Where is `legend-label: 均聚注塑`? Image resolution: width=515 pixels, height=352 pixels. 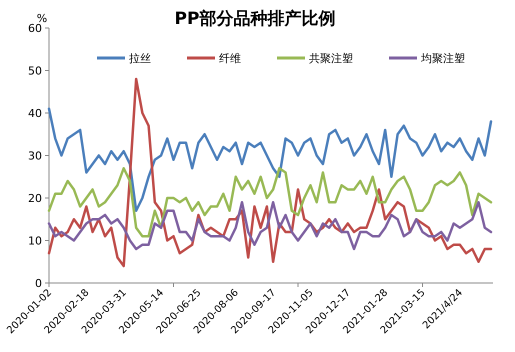 legend-label: 均聚注塑 is located at coordinates (442, 58).